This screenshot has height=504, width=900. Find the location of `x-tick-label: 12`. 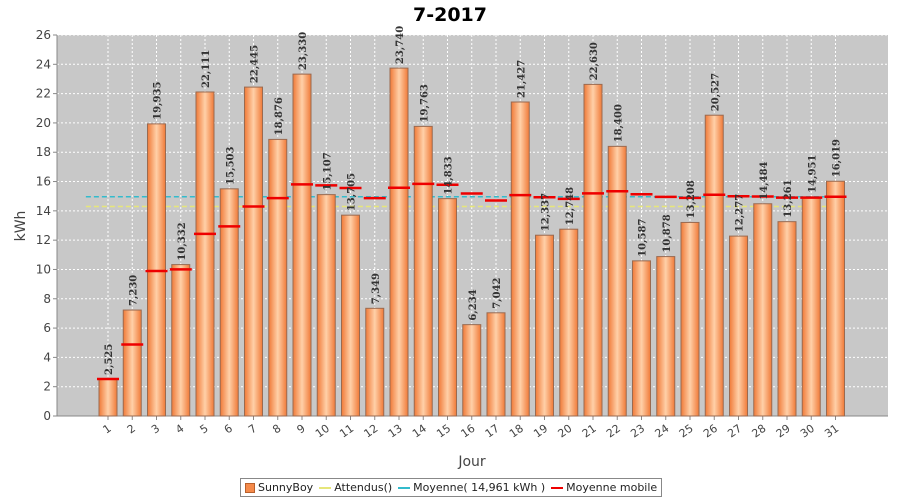

x-tick-label: 12 is located at coordinates (371, 431).